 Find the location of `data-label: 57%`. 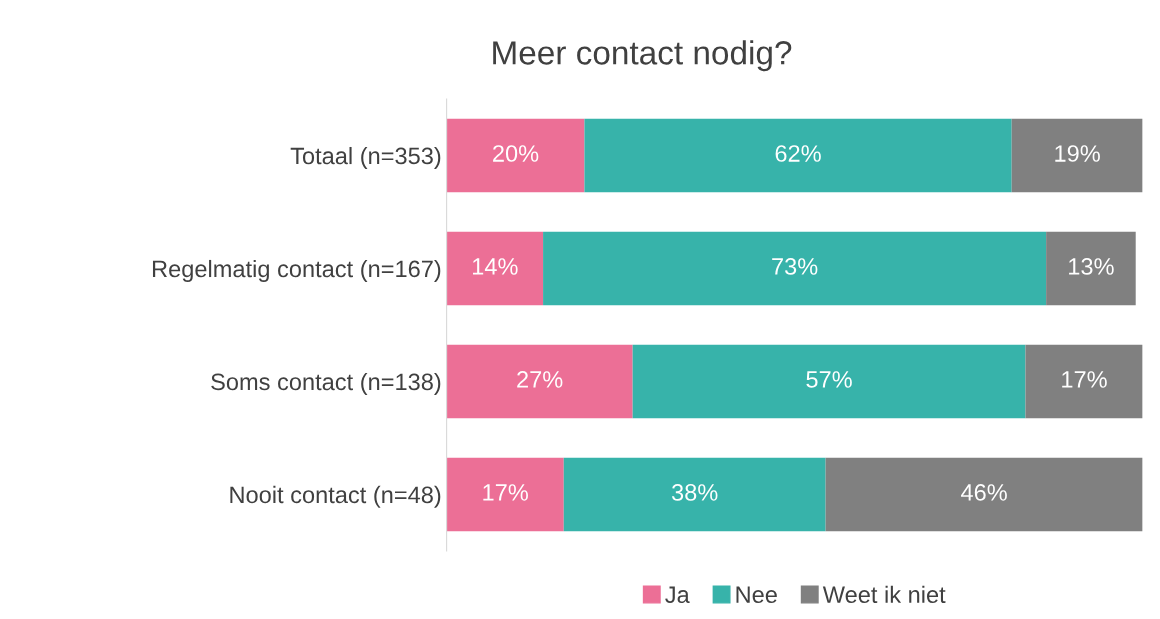

data-label: 57% is located at coordinates (829, 379).